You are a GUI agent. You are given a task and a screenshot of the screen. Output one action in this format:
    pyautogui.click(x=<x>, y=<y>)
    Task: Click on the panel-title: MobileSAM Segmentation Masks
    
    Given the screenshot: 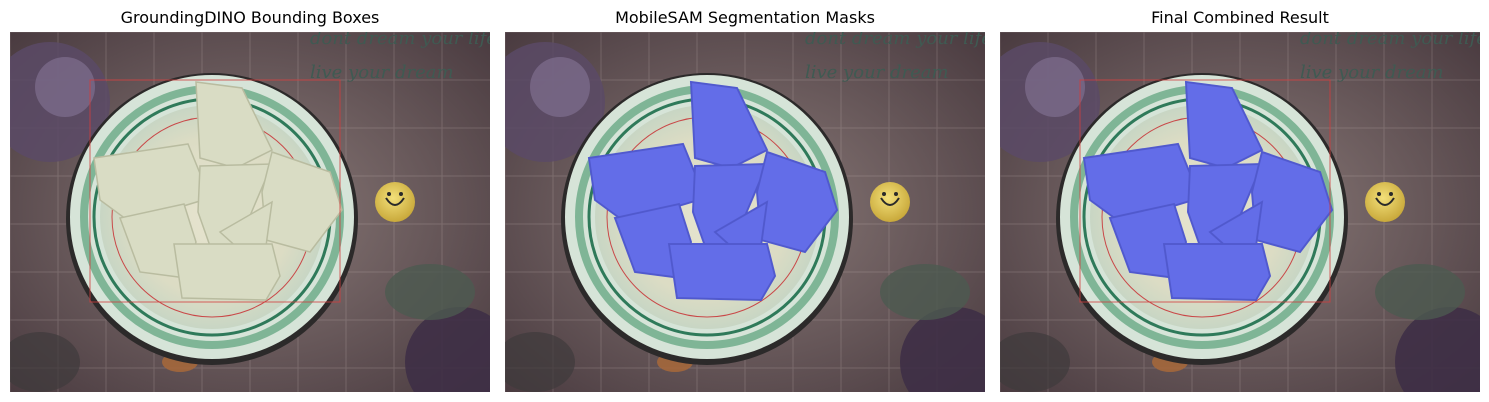 What is the action you would take?
    pyautogui.click(x=745, y=17)
    